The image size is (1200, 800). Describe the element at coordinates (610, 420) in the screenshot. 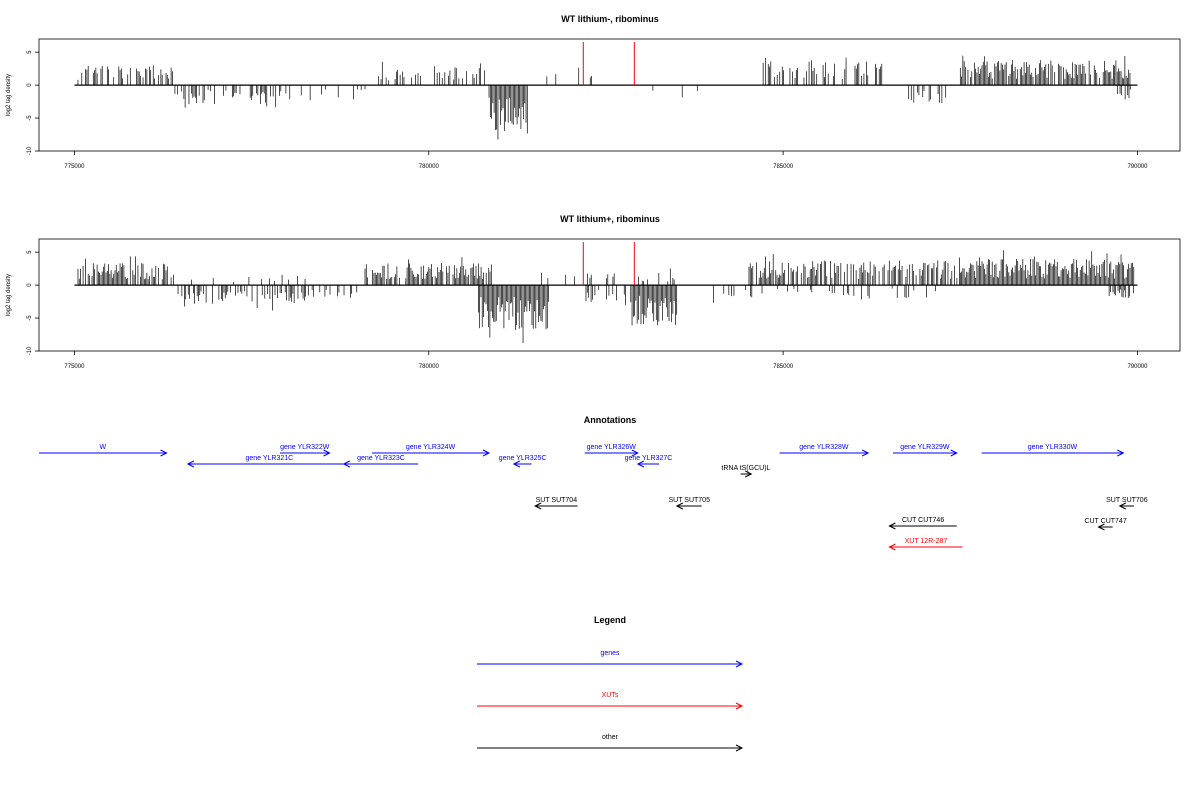

I see `annotations-title: Annotations` at that location.